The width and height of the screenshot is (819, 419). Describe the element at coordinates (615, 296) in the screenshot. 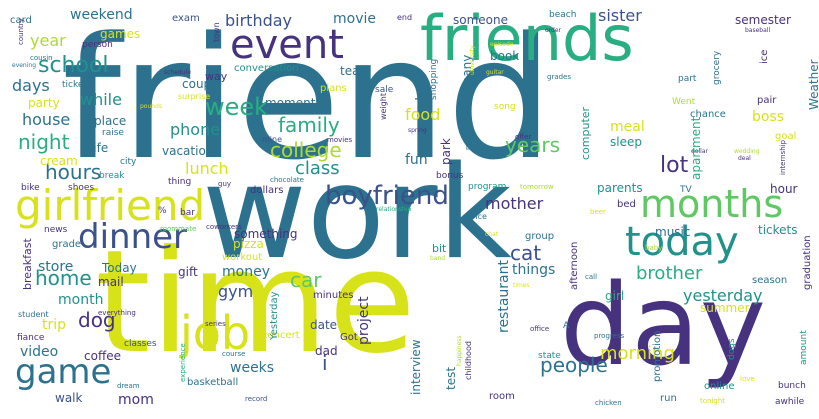

I see `cloud-word: girl` at that location.